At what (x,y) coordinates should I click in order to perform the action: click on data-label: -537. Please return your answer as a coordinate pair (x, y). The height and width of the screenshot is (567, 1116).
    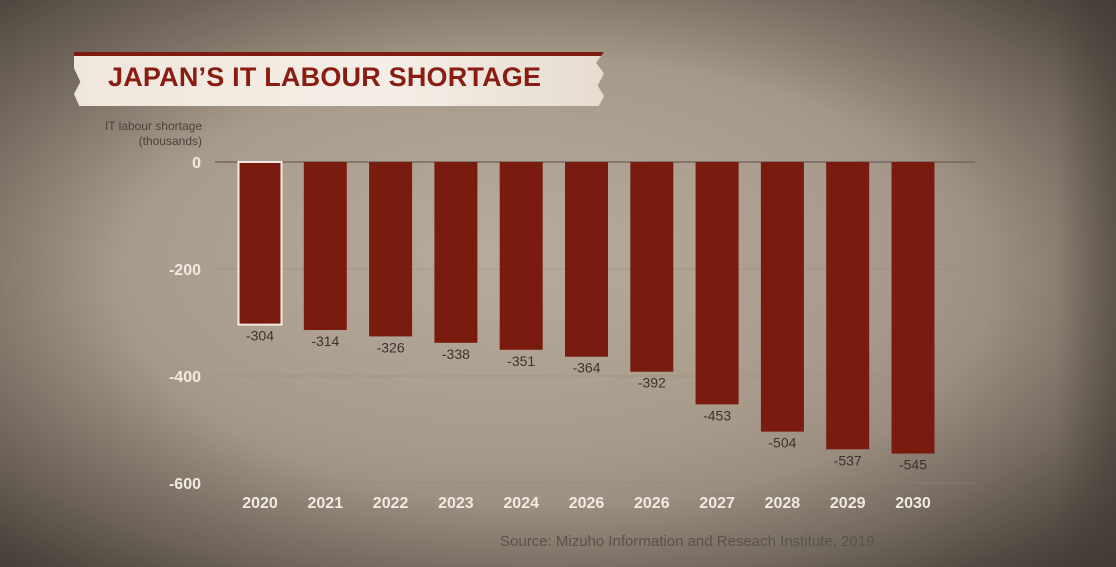
    Looking at the image, I should click on (848, 460).